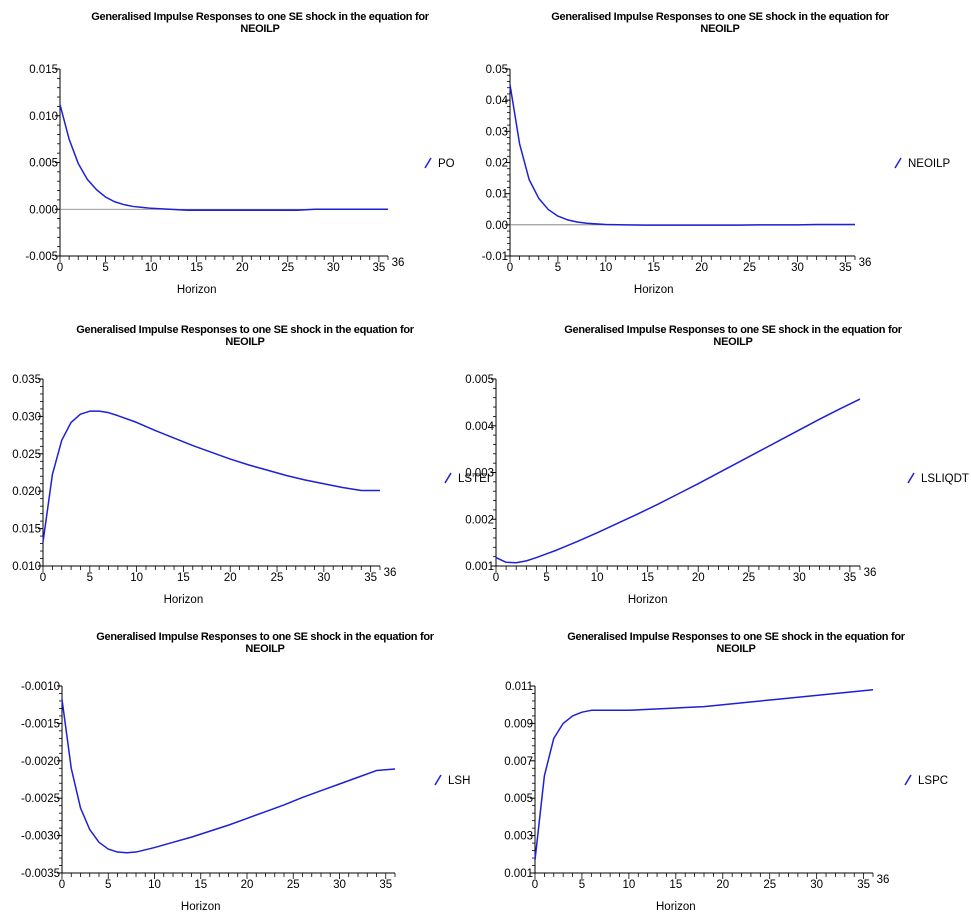 The height and width of the screenshot is (920, 971). What do you see at coordinates (26, 455) in the screenshot?
I see `y-tick-label: 0.025` at bounding box center [26, 455].